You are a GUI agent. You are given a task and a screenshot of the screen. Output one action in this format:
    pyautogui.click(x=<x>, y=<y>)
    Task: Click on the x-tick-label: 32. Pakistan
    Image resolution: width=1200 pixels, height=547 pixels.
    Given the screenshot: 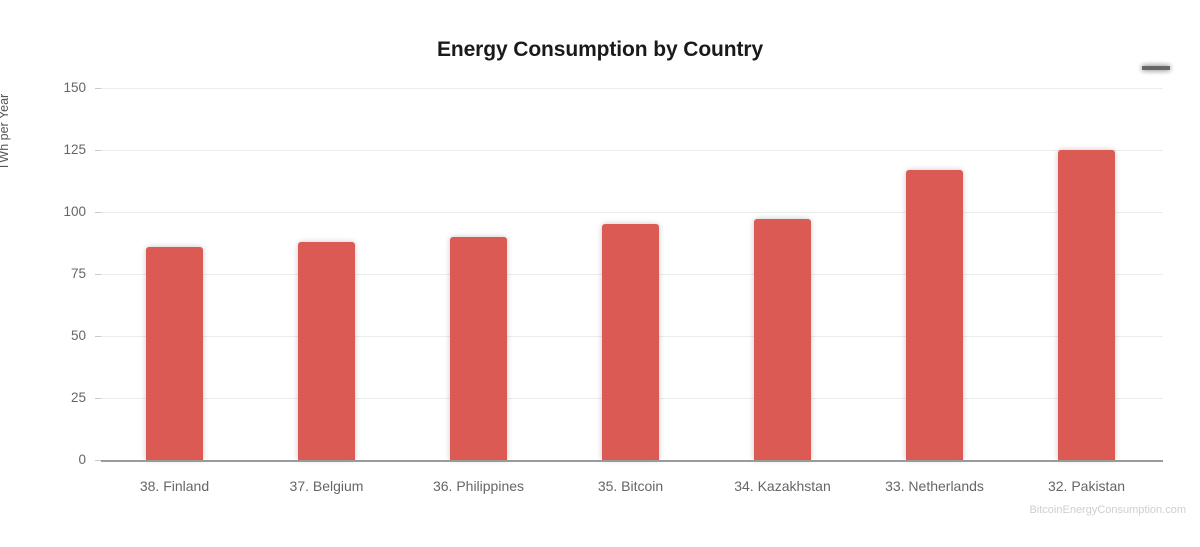 What is the action you would take?
    pyautogui.click(x=1086, y=486)
    